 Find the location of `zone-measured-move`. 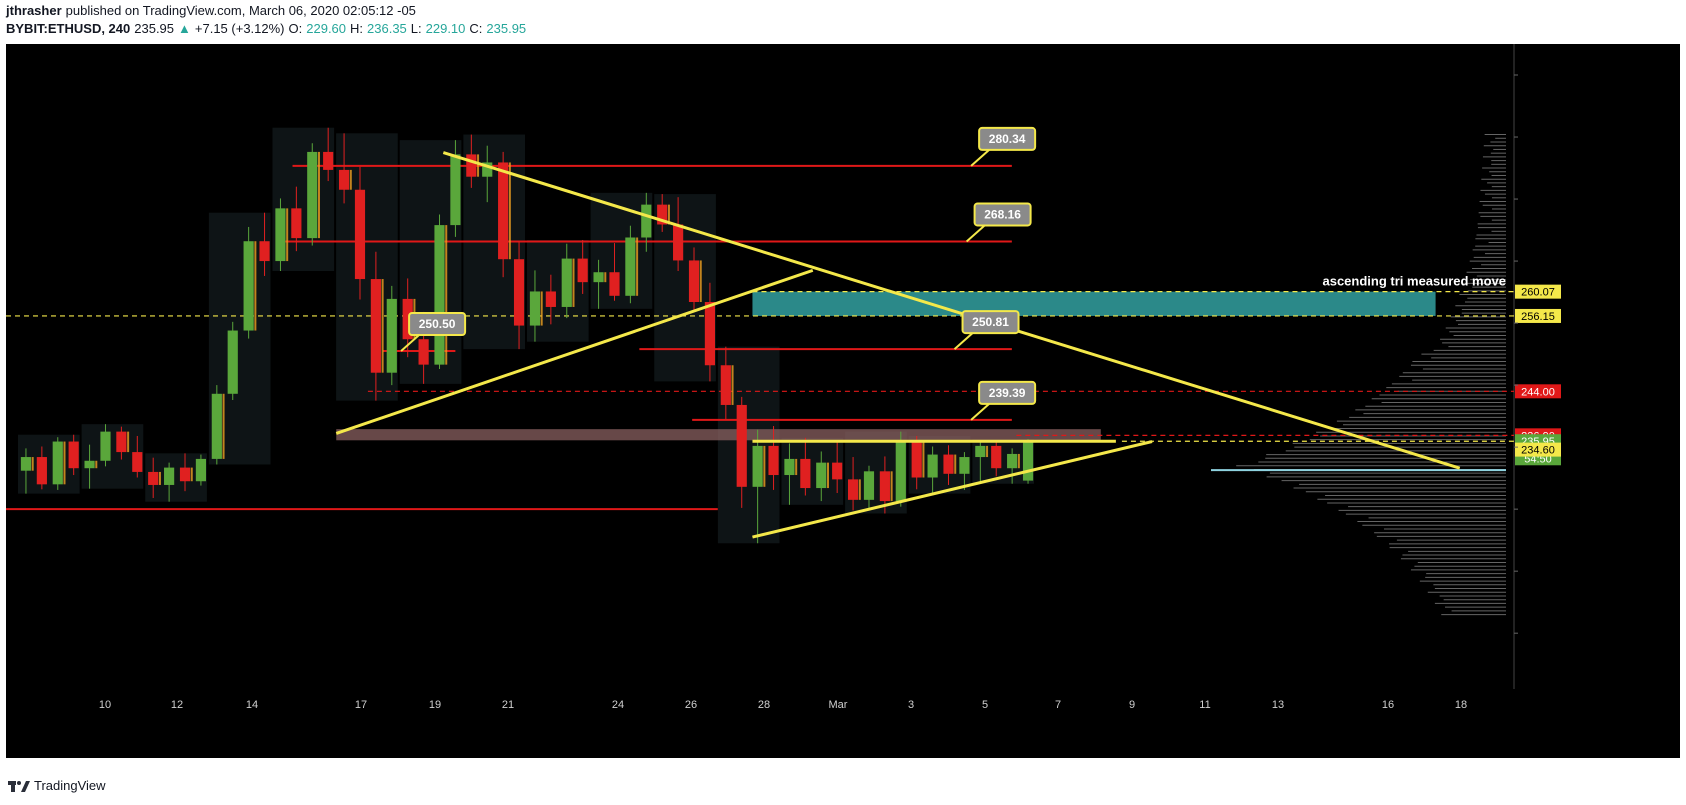

zone-measured-move is located at coordinates (1094, 303).